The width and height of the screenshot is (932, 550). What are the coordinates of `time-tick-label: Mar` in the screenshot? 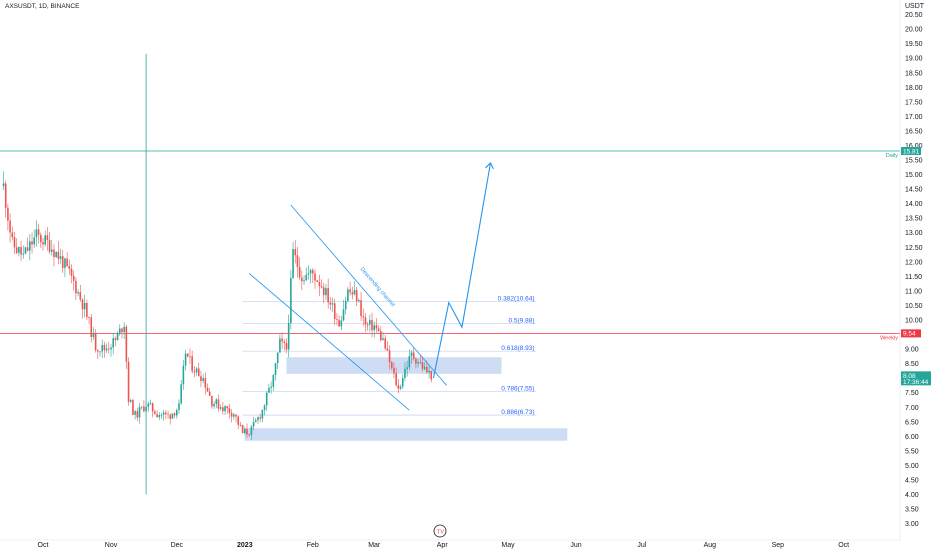 It's located at (374, 545).